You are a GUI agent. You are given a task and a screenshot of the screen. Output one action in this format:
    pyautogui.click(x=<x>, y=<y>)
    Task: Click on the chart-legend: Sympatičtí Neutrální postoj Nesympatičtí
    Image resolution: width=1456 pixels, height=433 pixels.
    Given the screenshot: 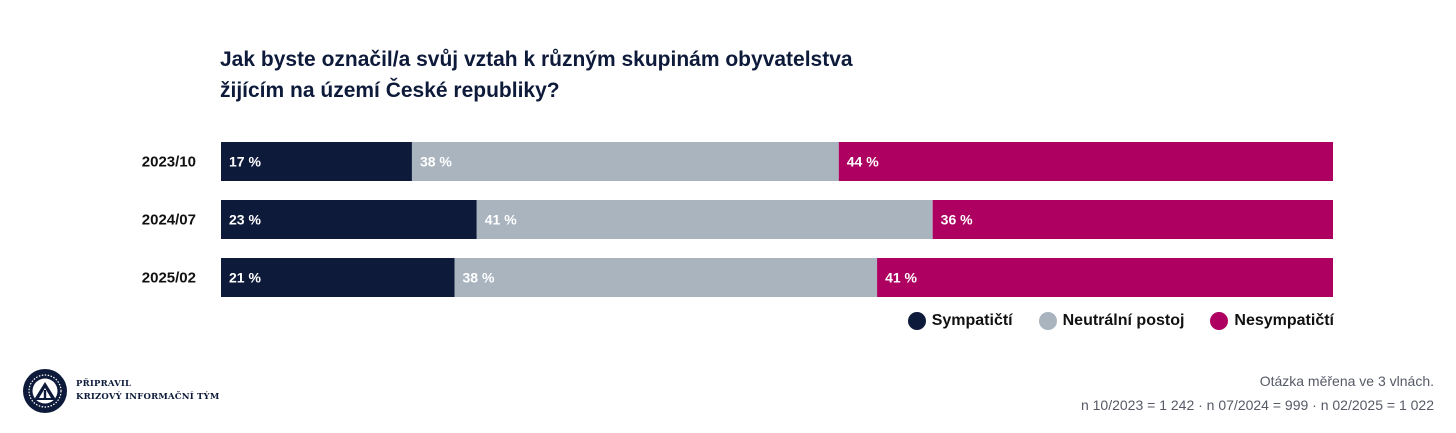 What is the action you would take?
    pyautogui.click(x=1120, y=321)
    